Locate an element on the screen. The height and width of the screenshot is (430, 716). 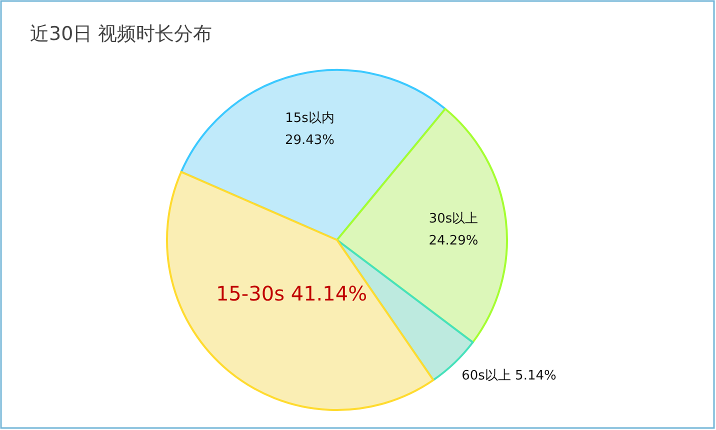
slice-label: 15s以内 is located at coordinates (309, 118).